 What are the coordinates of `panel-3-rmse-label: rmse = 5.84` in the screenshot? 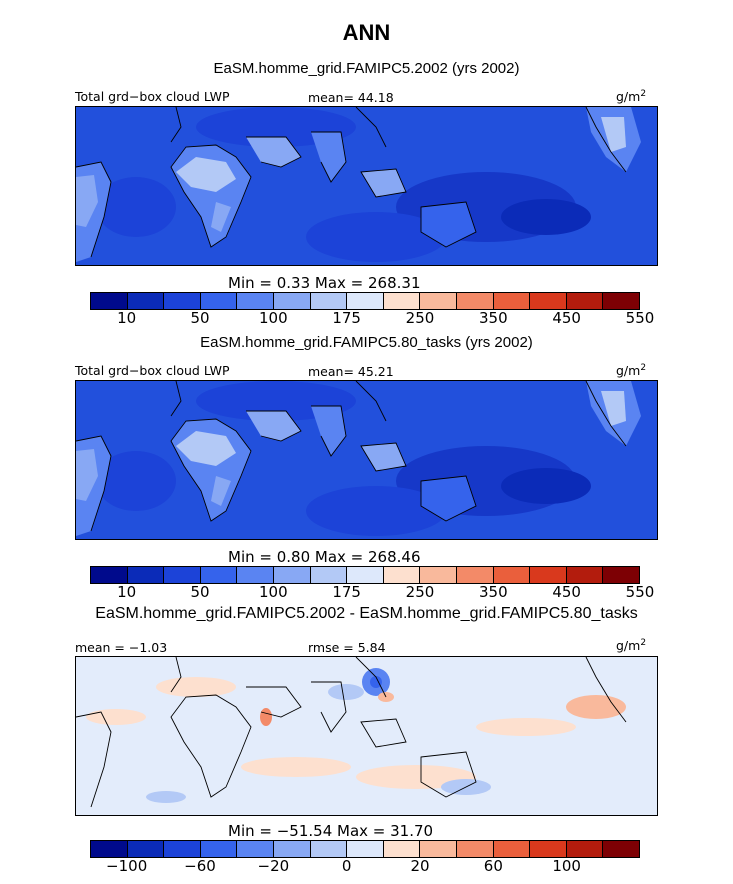 It's located at (347, 647).